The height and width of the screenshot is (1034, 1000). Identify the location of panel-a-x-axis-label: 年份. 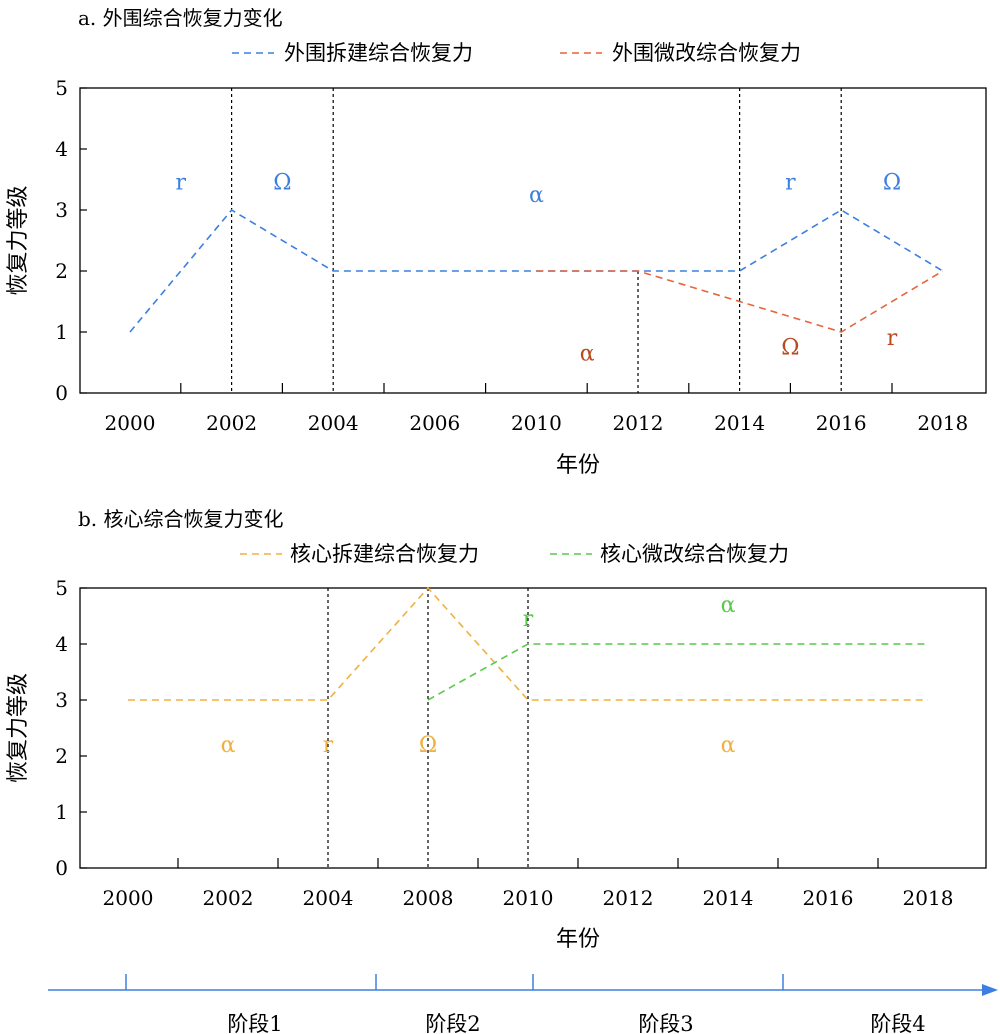
(578, 465).